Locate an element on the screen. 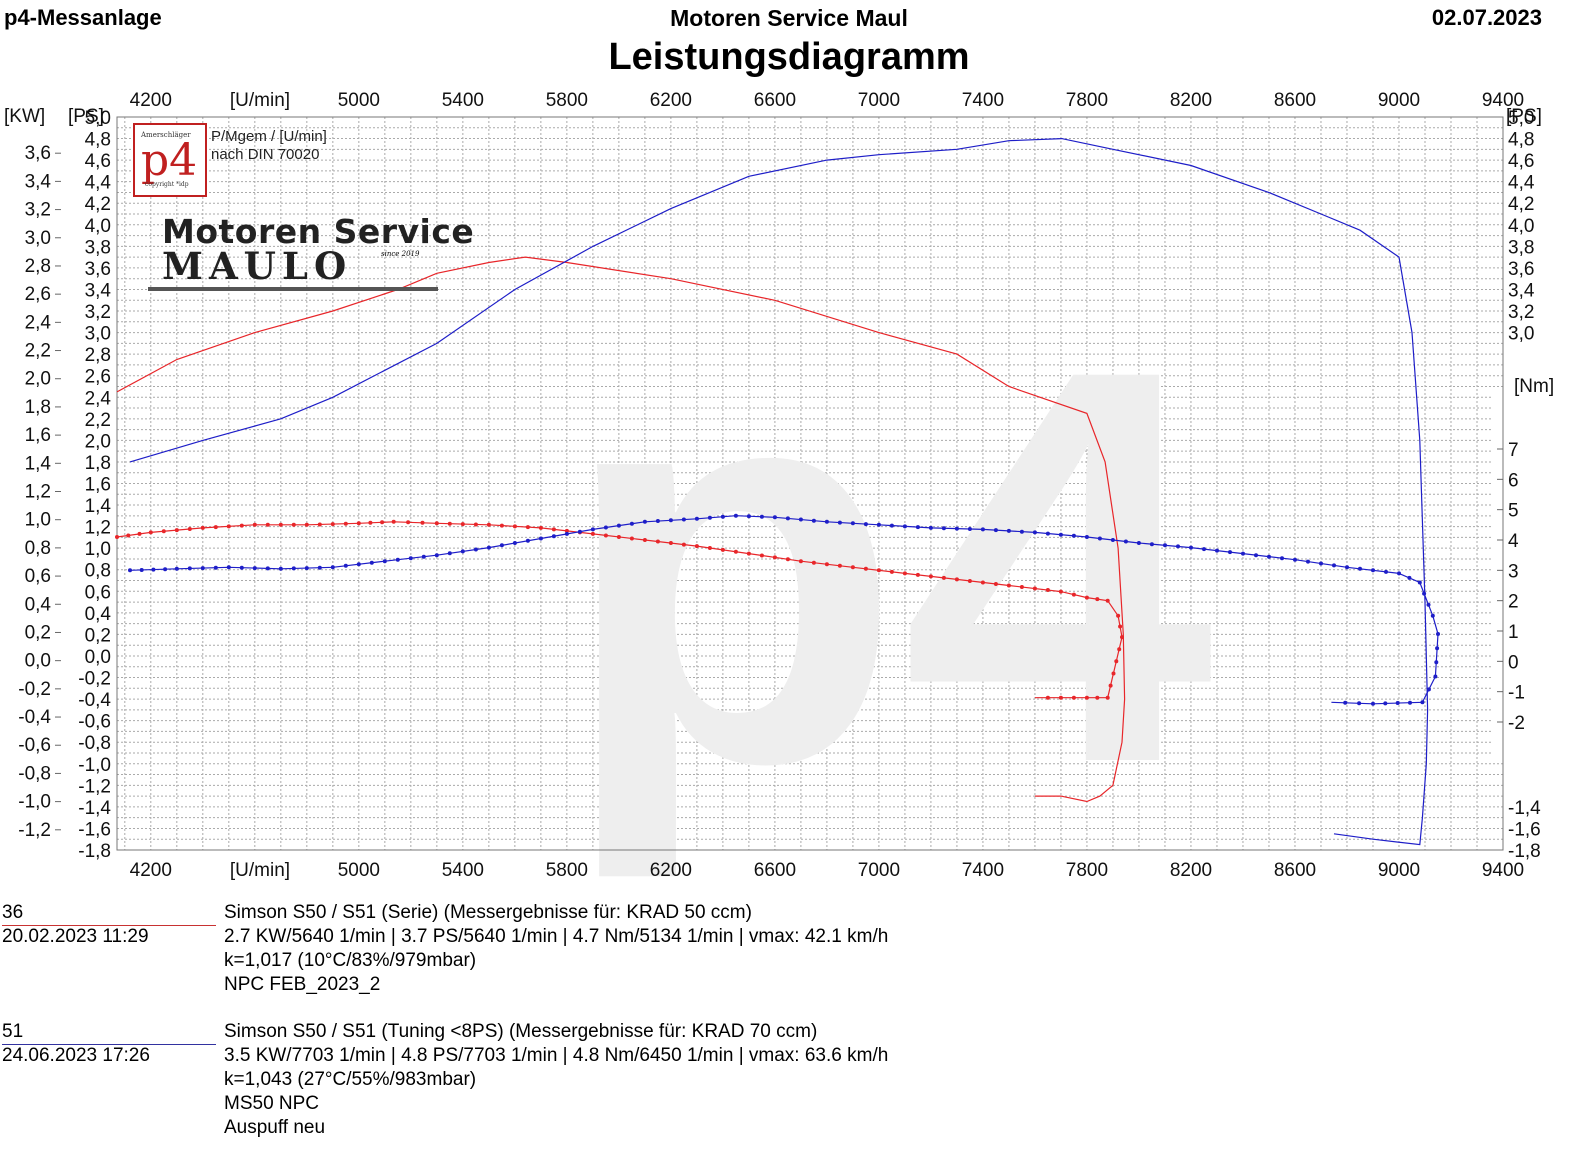 This screenshot has width=1578, height=1156. x-tick-label-bottom: 7000 is located at coordinates (879, 870).